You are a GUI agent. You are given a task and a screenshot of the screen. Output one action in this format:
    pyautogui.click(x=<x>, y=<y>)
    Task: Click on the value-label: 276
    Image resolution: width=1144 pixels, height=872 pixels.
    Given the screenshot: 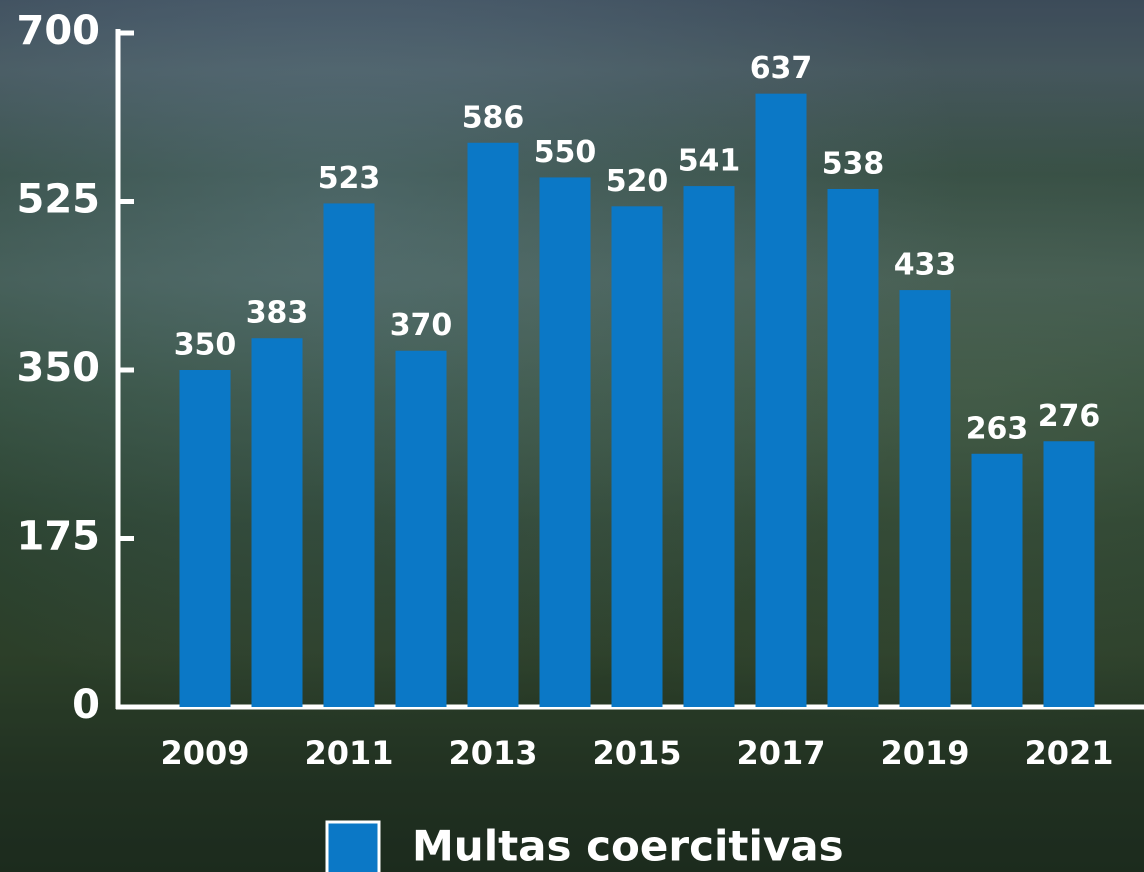 What is the action you would take?
    pyautogui.click(x=1069, y=416)
    